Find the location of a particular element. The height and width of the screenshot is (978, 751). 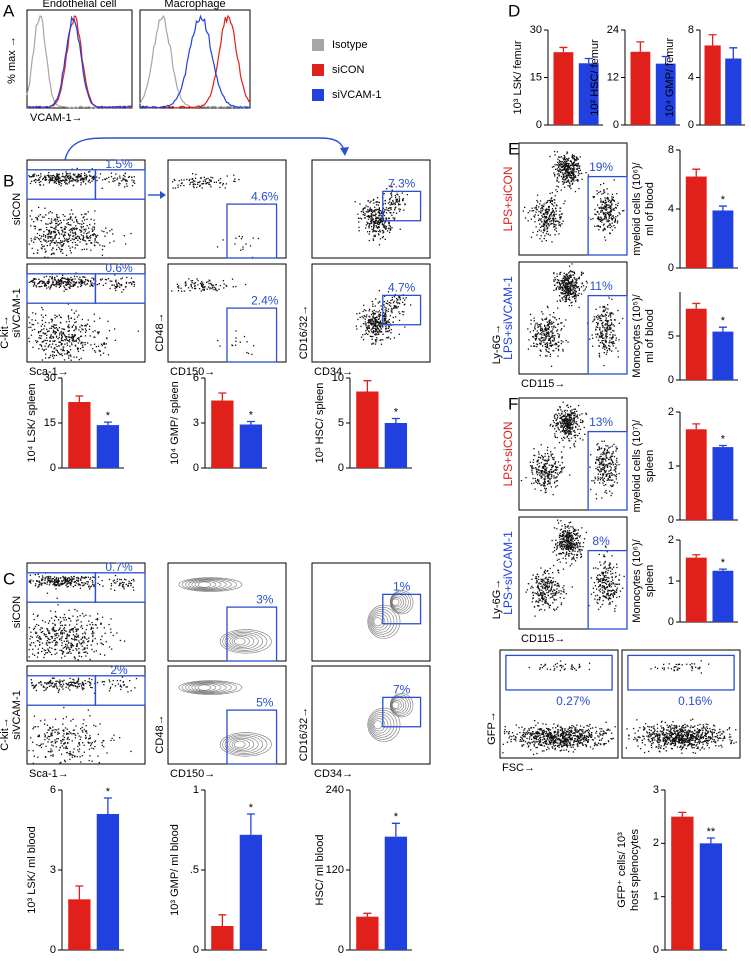

y-axis-label: % max → is located at coordinates (12, 60).